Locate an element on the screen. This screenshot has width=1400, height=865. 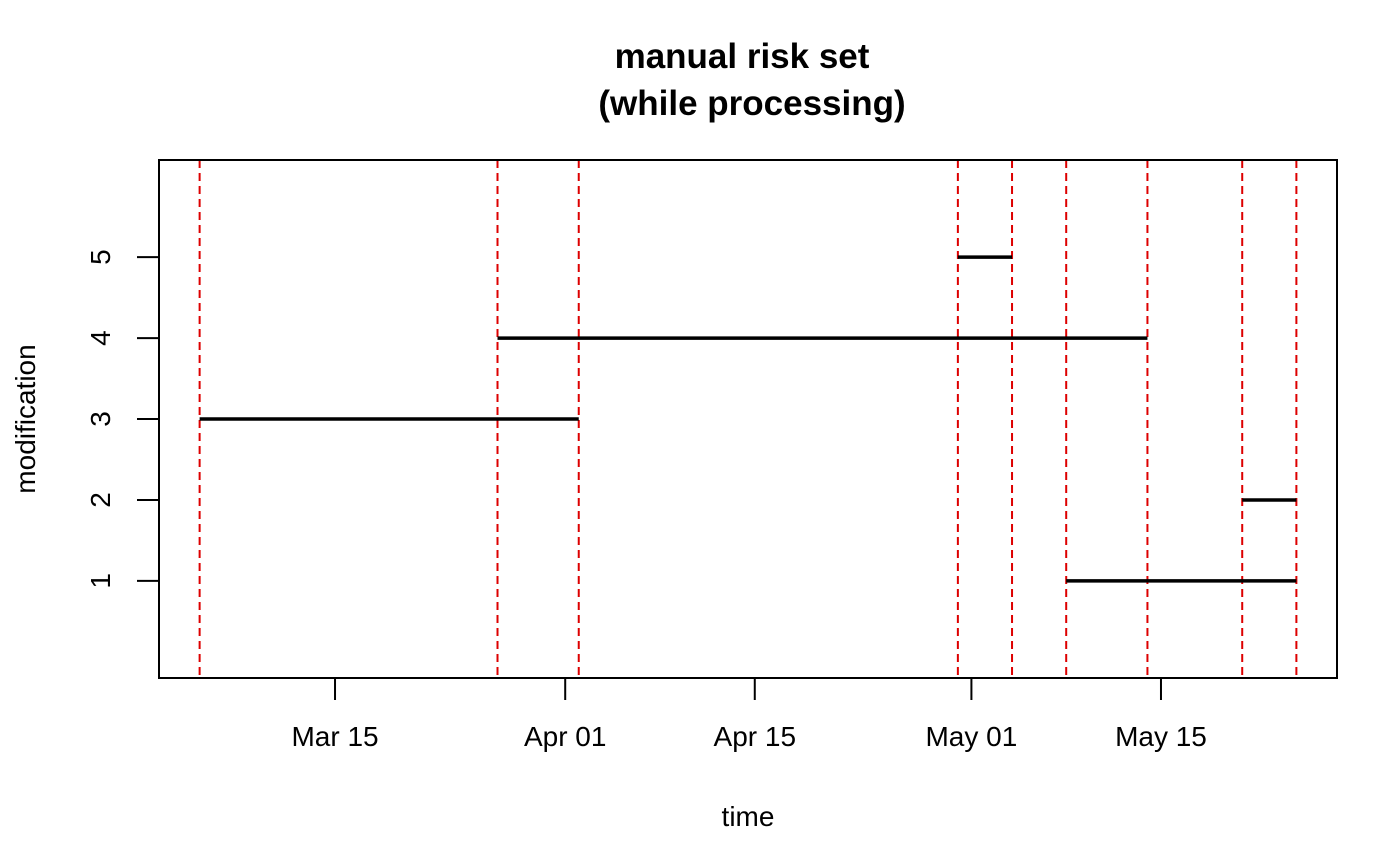
x-tick-label-3: May 01 is located at coordinates (971, 736).